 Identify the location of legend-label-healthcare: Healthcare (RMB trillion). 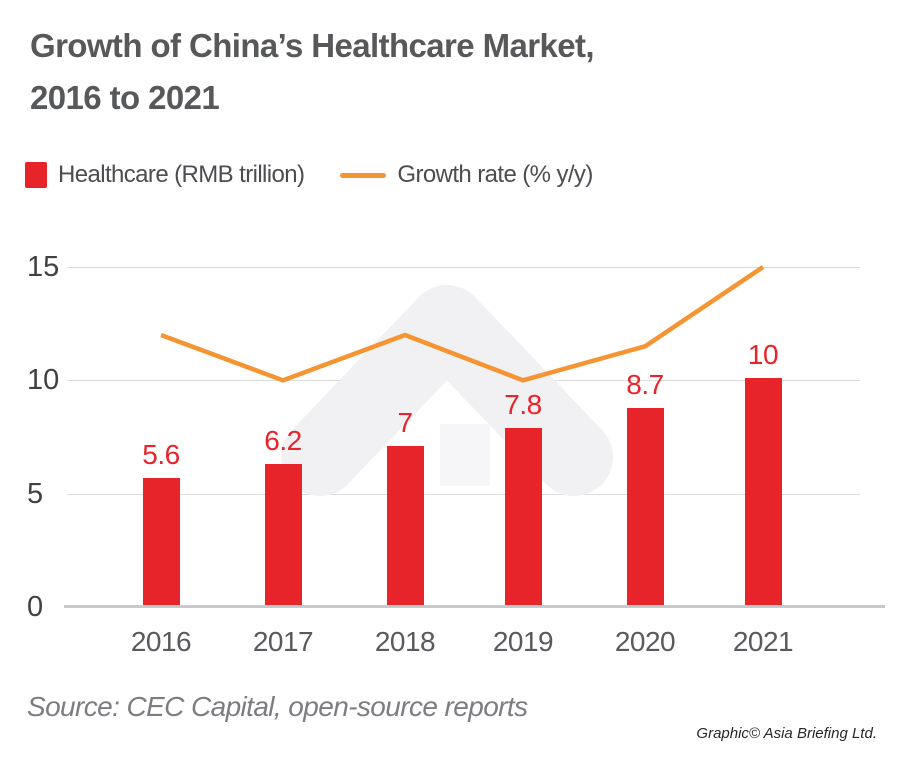
(181, 174).